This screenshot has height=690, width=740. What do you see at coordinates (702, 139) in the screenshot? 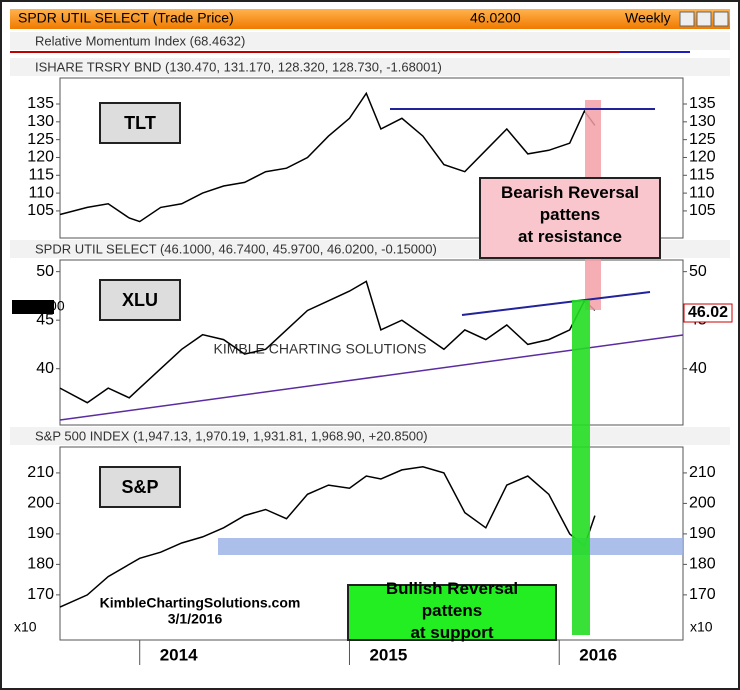
I see `y-tick-label-right: 125` at bounding box center [702, 139].